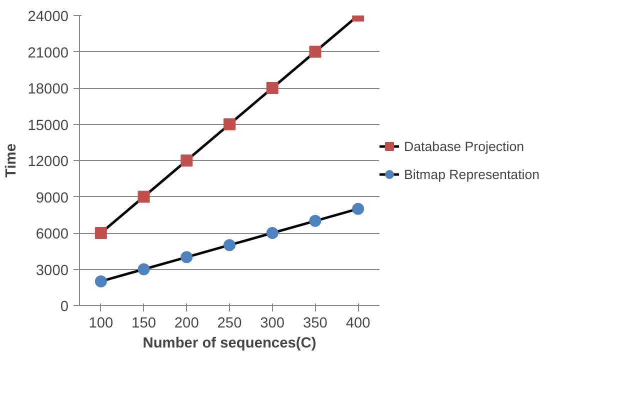  What do you see at coordinates (48, 126) in the screenshot?
I see `y-tick-label: 15000` at bounding box center [48, 126].